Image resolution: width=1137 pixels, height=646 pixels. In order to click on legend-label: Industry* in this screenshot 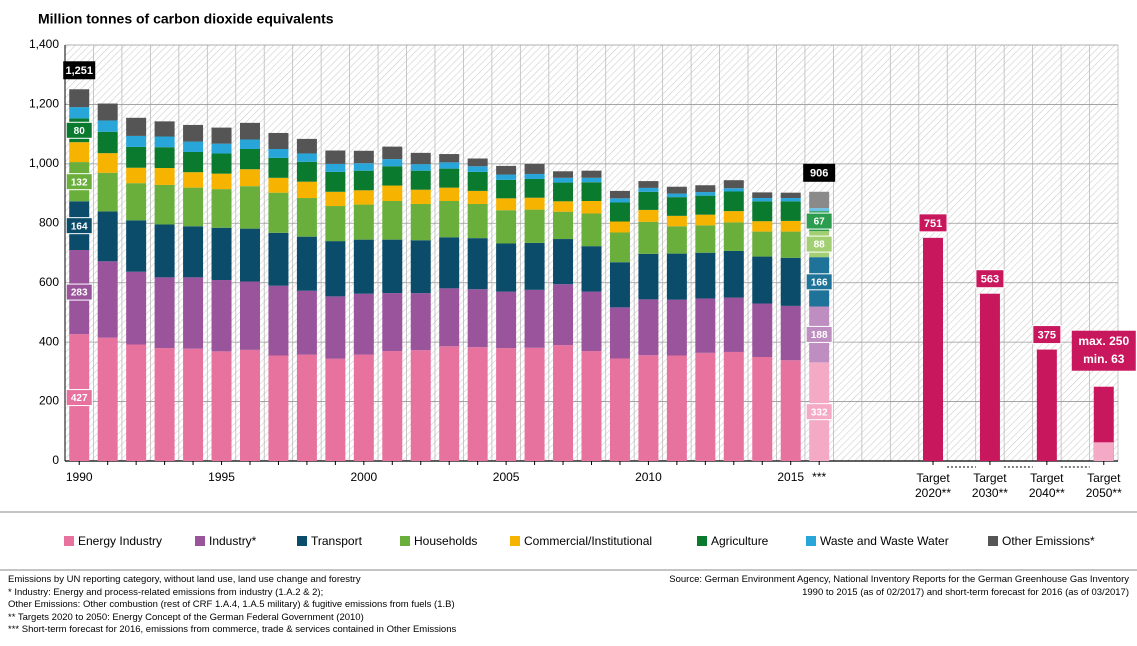, I will do `click(233, 541)`.